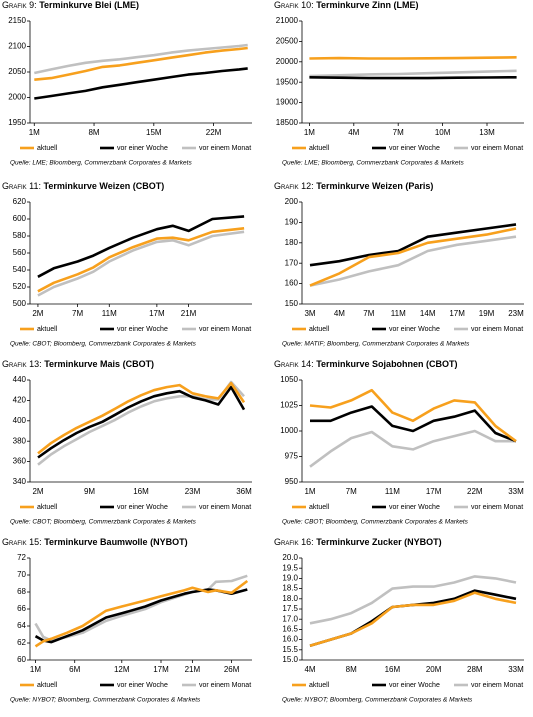 The width and height of the screenshot is (533, 717). Describe the element at coordinates (289, 379) in the screenshot. I see `y-tick-label: 1050` at that location.